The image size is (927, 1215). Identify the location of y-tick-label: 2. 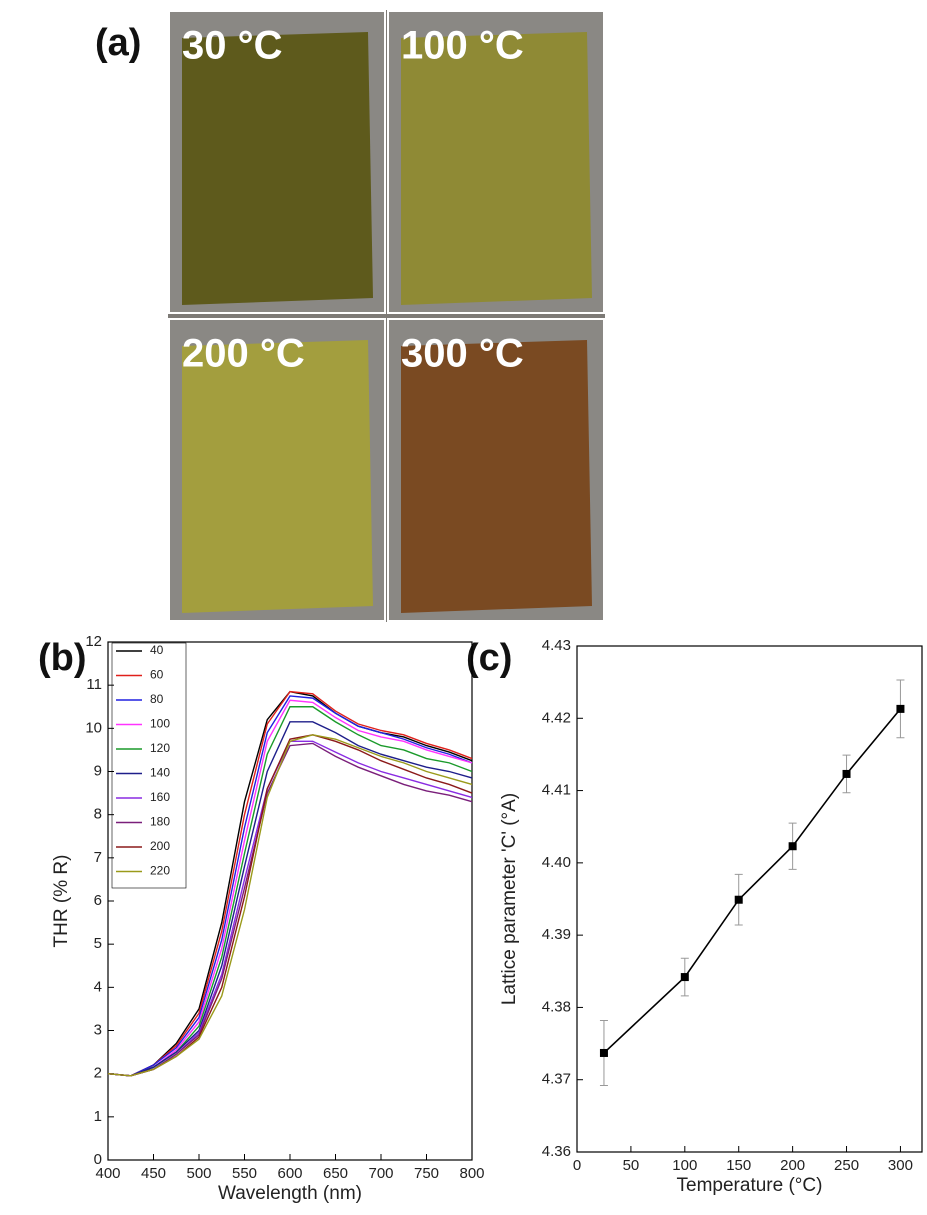
(98, 1073).